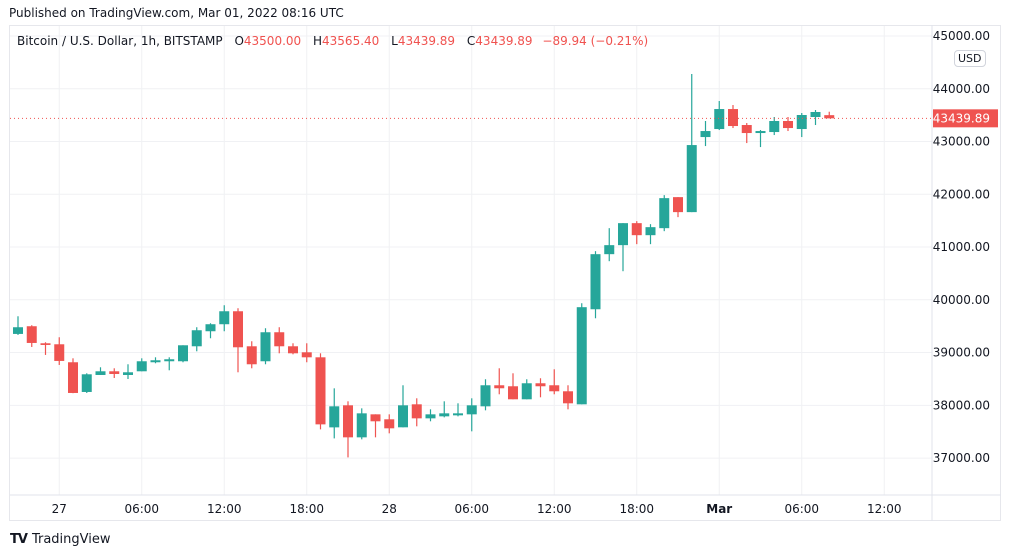  Describe the element at coordinates (394, 41) in the screenshot. I see `low-label: L` at that location.